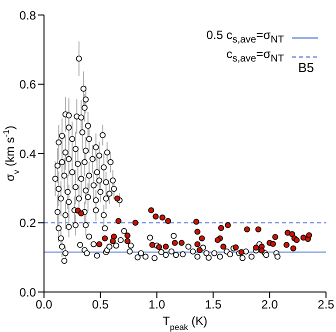 The image size is (336, 332). I want to click on y-tick-label: 0.2, so click(27, 223).